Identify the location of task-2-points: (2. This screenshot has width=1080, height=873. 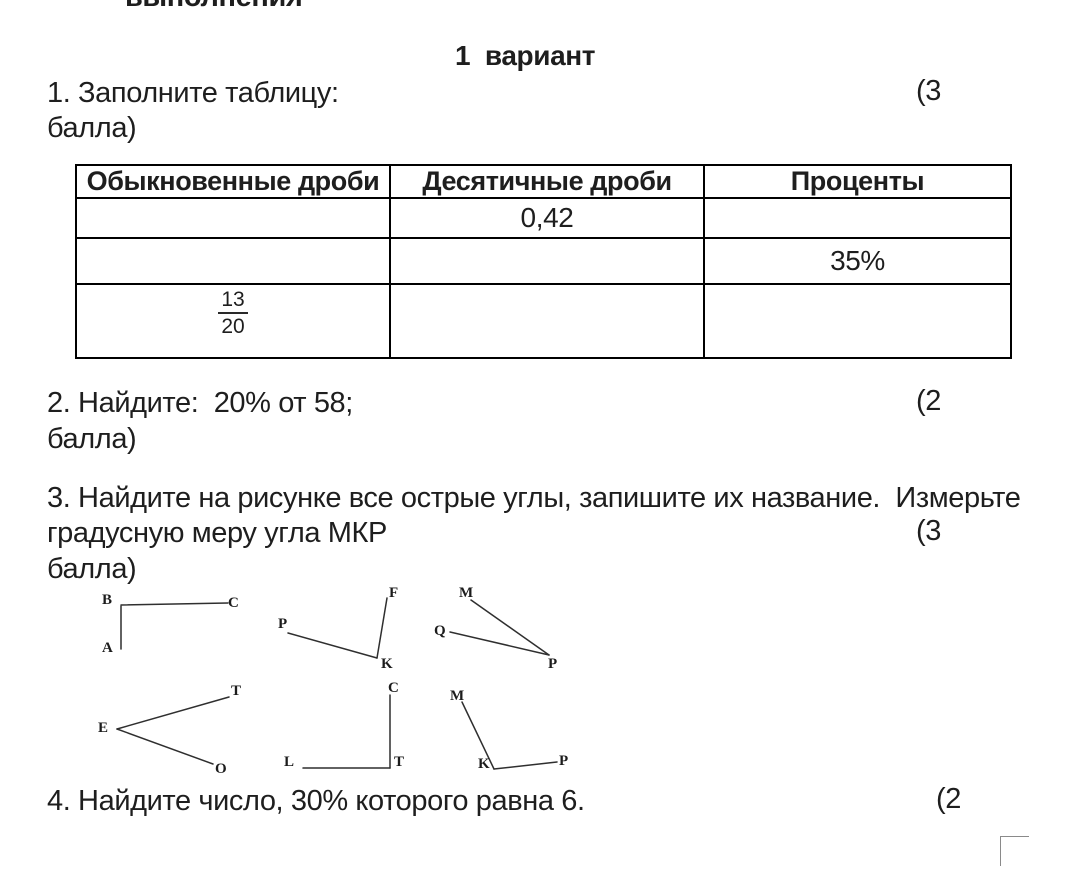
(928, 401).